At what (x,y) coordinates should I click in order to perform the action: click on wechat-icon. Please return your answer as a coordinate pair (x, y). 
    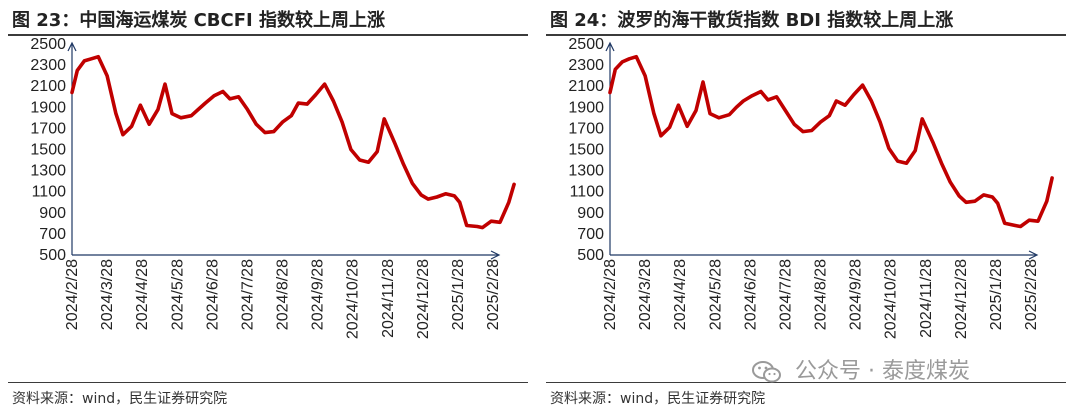
    Looking at the image, I should click on (766, 372).